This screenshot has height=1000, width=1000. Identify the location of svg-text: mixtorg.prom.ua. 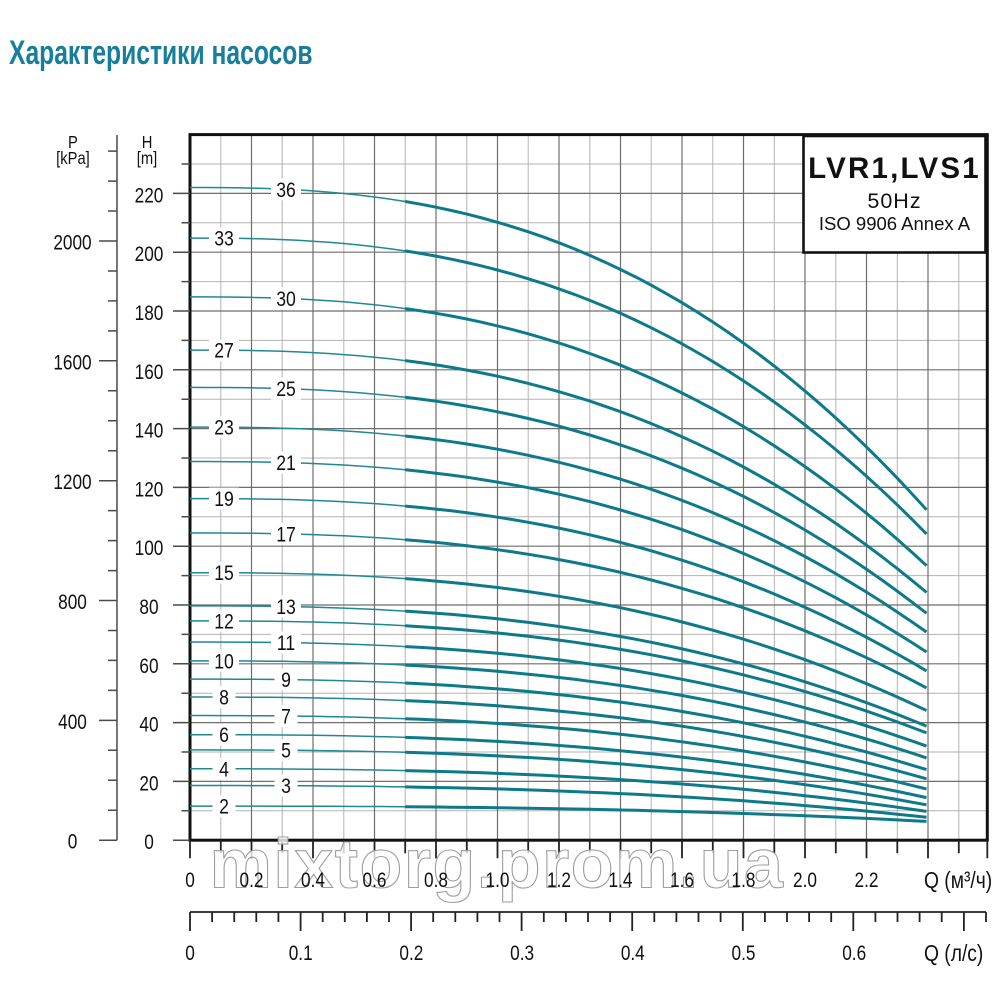
(497, 864).